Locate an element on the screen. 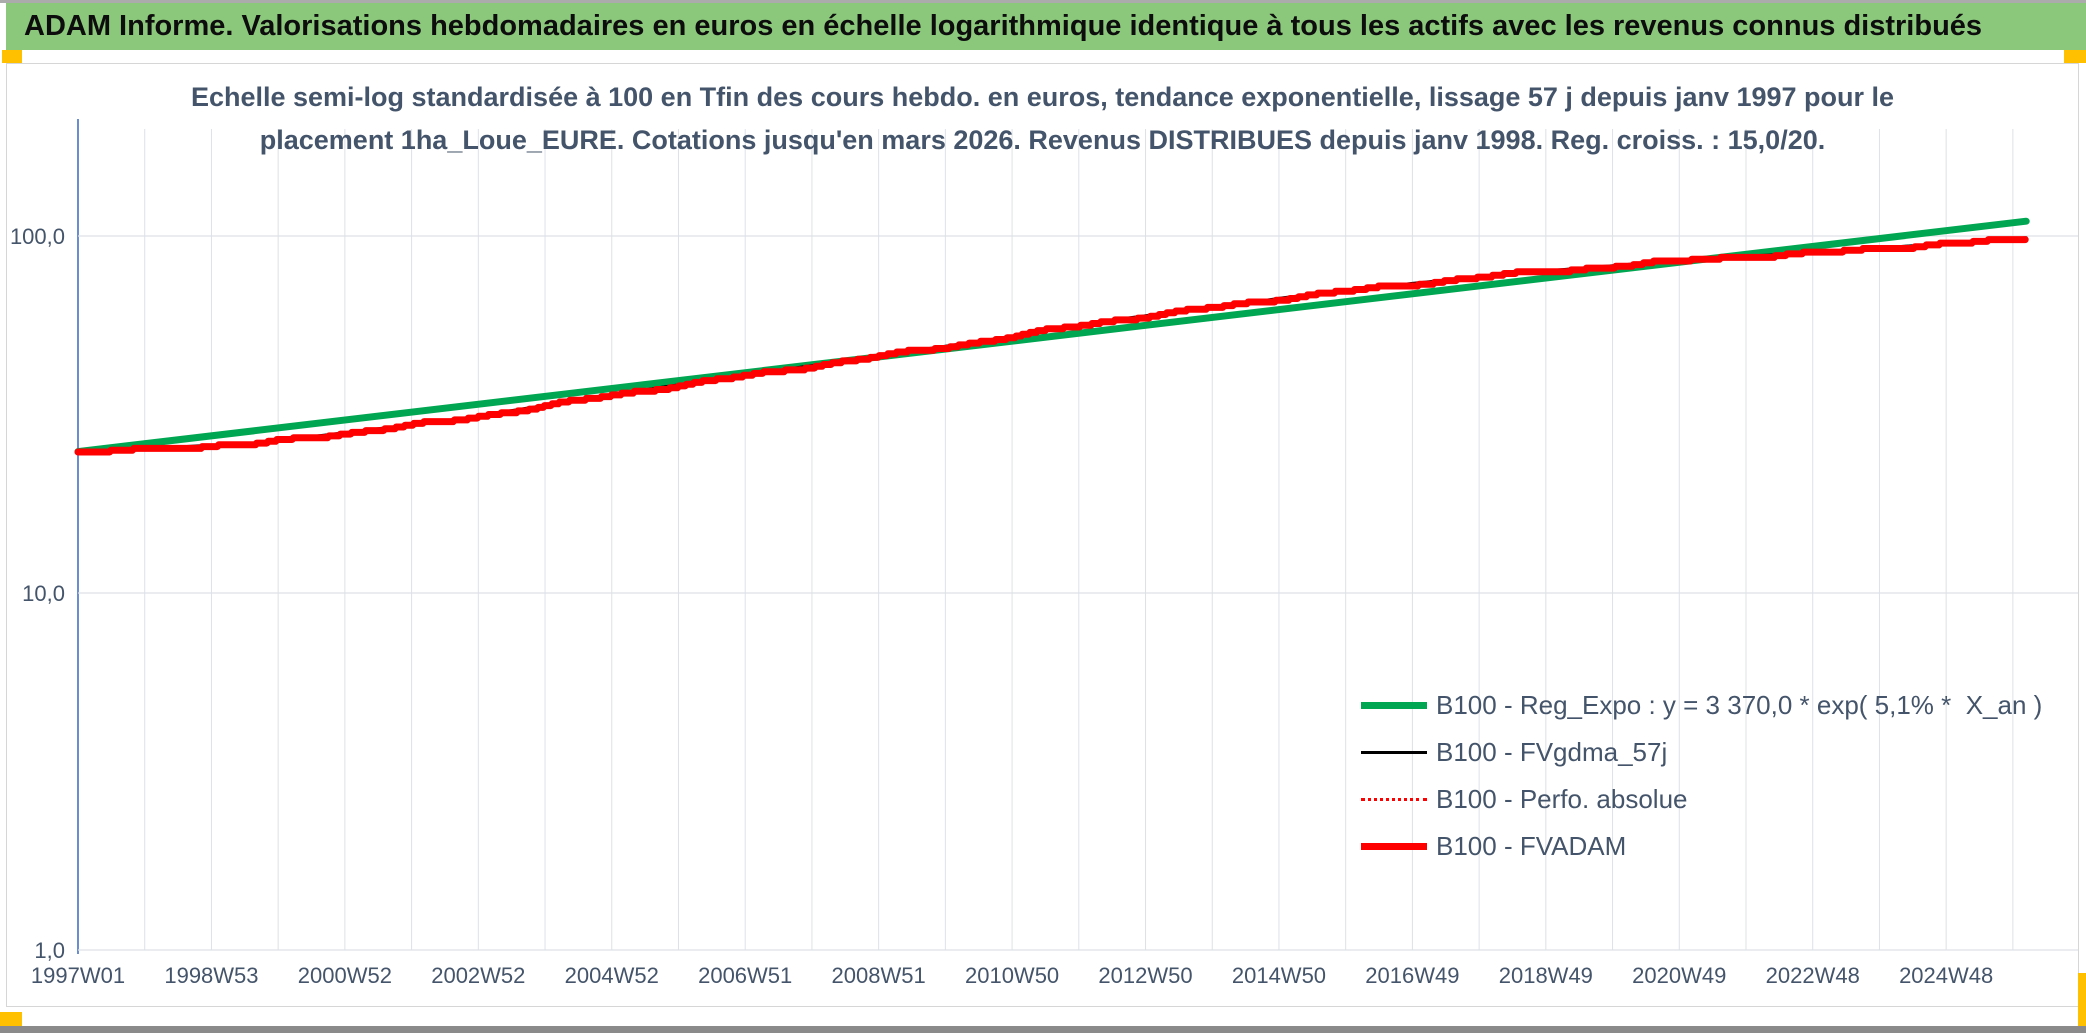 This screenshot has width=2086, height=1033. sheet-highlight-right-edge is located at coordinates (2082, 1000).